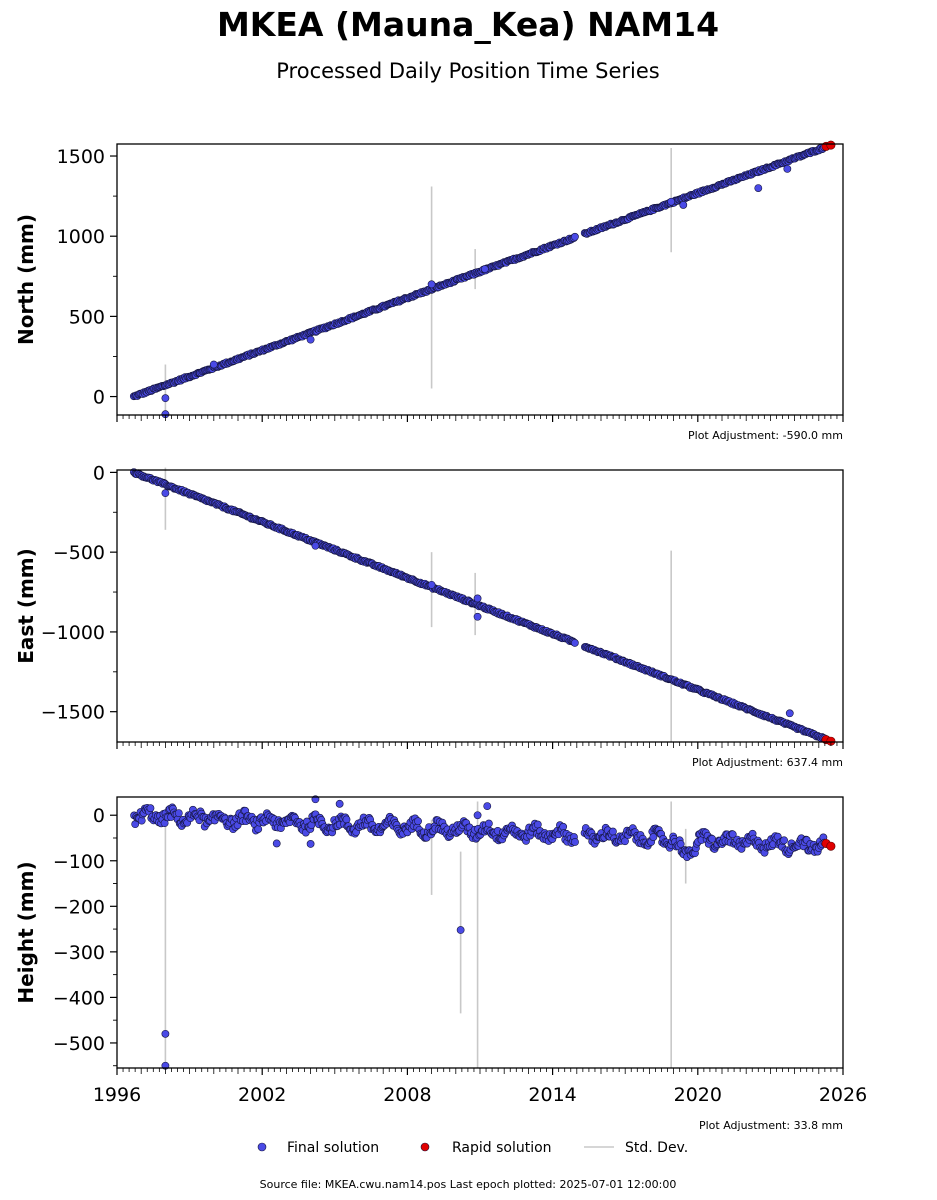 This screenshot has width=937, height=1200. Describe the element at coordinates (81, 157) in the screenshot. I see `y-tick-label: 1500` at that location.